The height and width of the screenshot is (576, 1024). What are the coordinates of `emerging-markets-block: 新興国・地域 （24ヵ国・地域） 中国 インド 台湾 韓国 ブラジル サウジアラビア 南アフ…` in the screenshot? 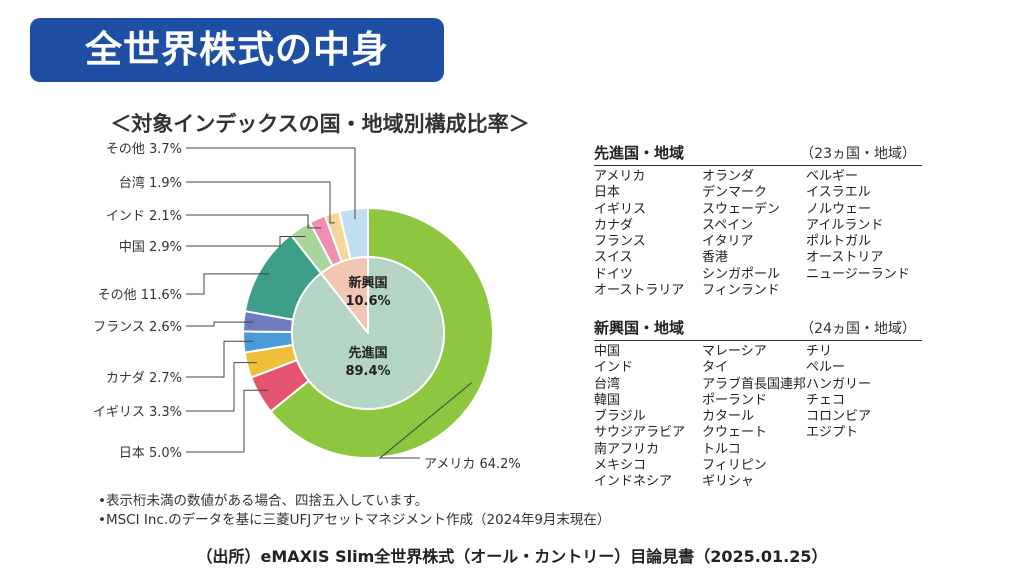 It's located at (758, 404).